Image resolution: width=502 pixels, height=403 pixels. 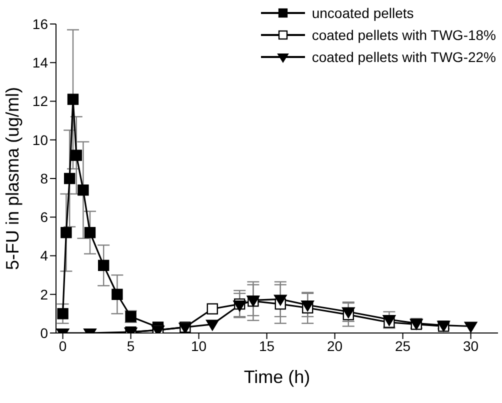 I want to click on y-tick-label: 12, so click(x=40, y=101).